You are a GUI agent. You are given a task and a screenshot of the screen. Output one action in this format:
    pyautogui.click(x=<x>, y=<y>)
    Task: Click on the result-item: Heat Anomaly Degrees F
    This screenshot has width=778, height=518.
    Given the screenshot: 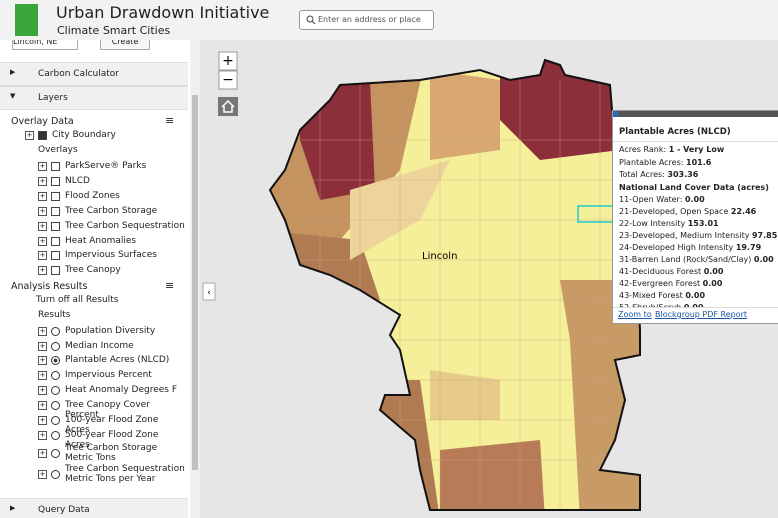 What is the action you would take?
    pyautogui.click(x=121, y=390)
    